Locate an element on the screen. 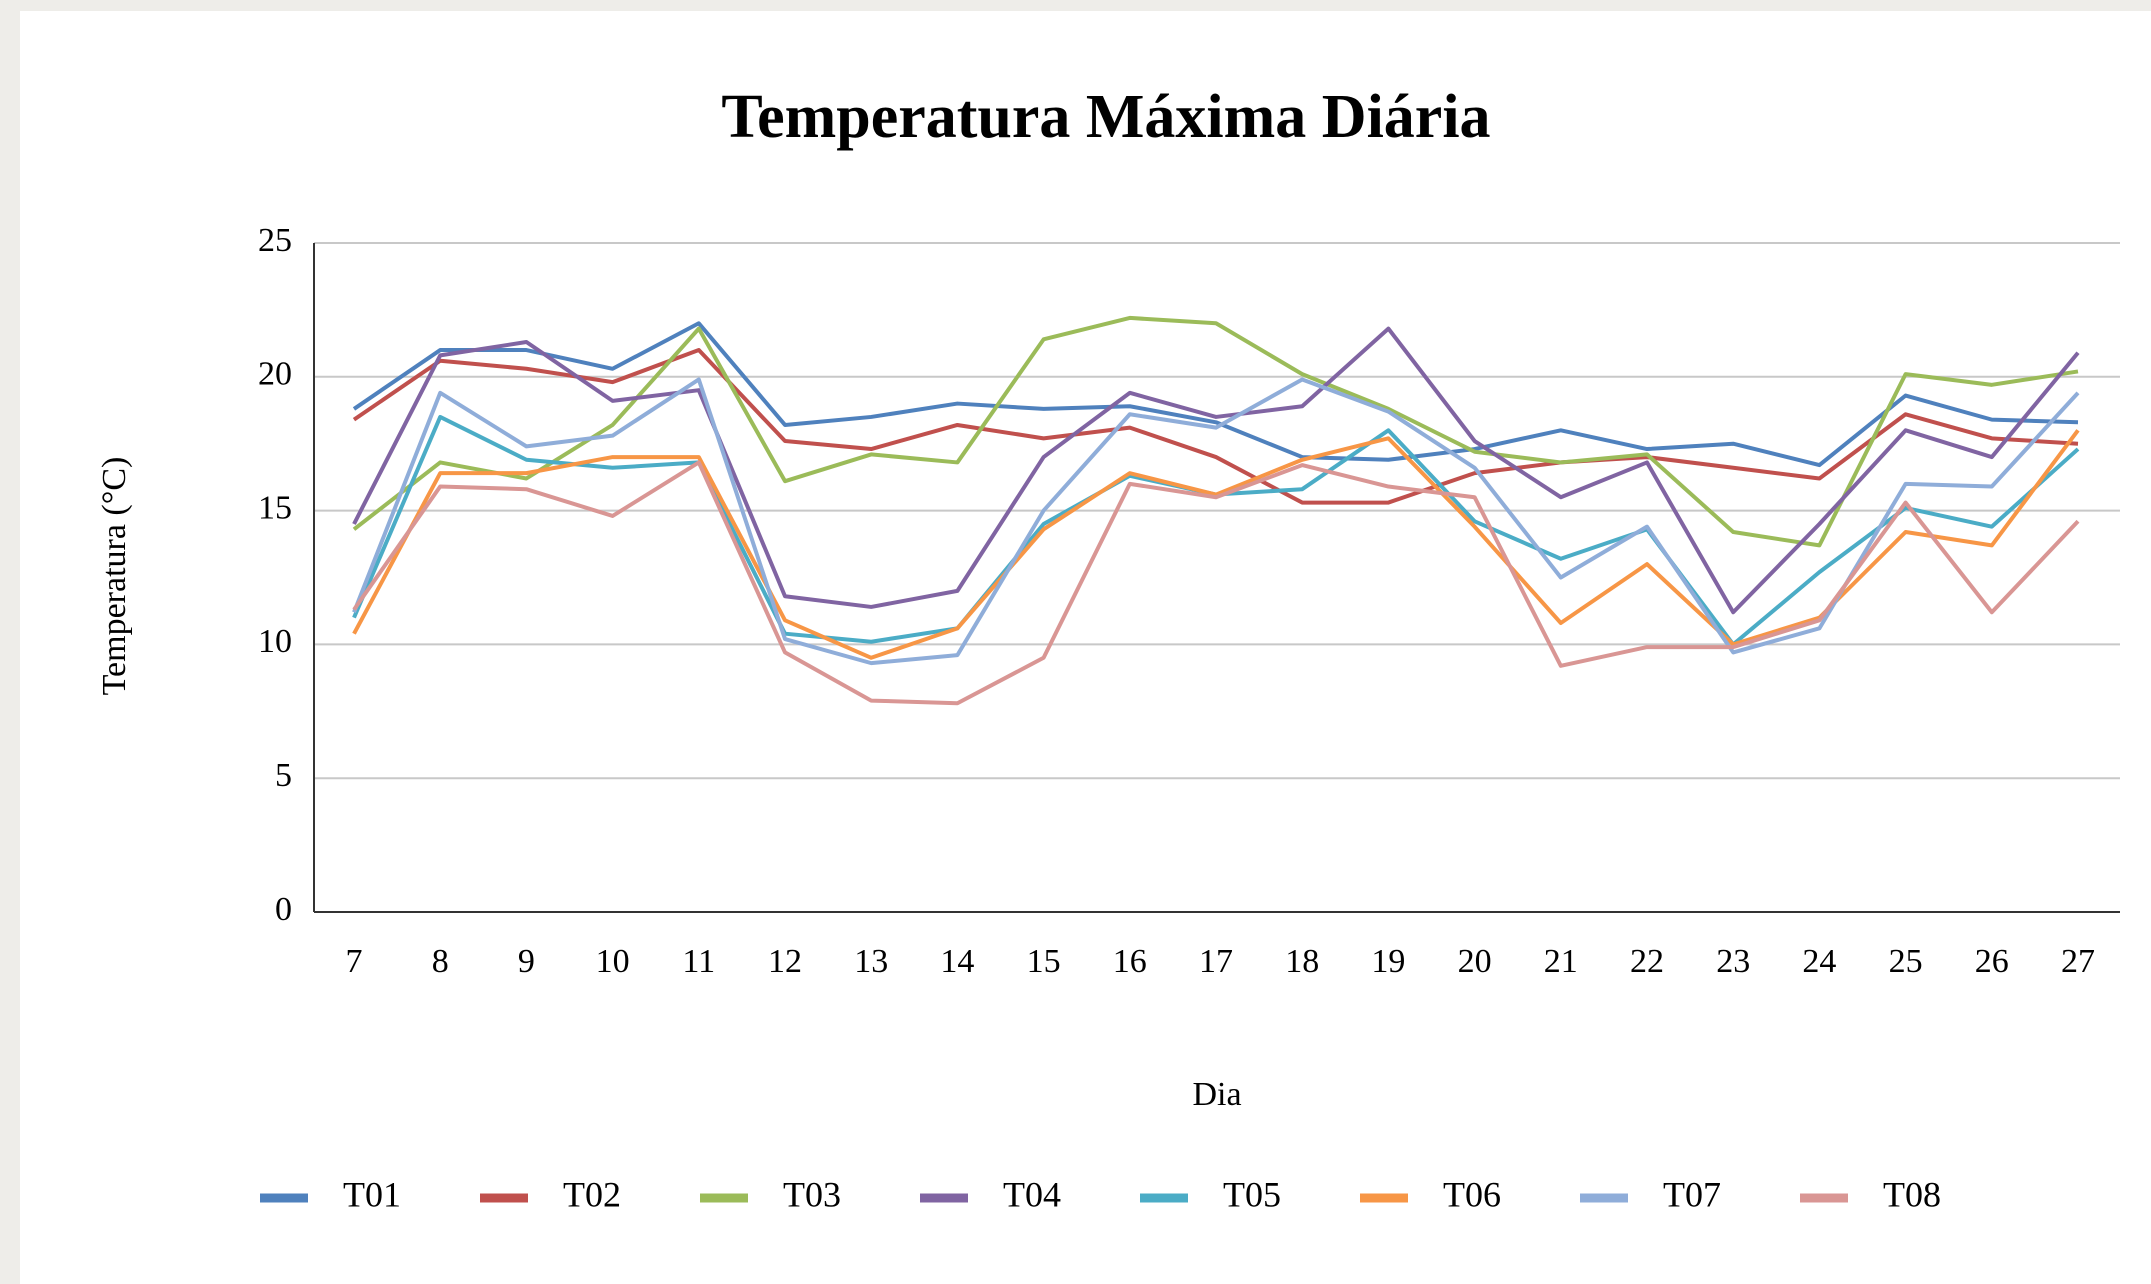 The image size is (2151, 1284). x-tick-label: 14 is located at coordinates (957, 961).